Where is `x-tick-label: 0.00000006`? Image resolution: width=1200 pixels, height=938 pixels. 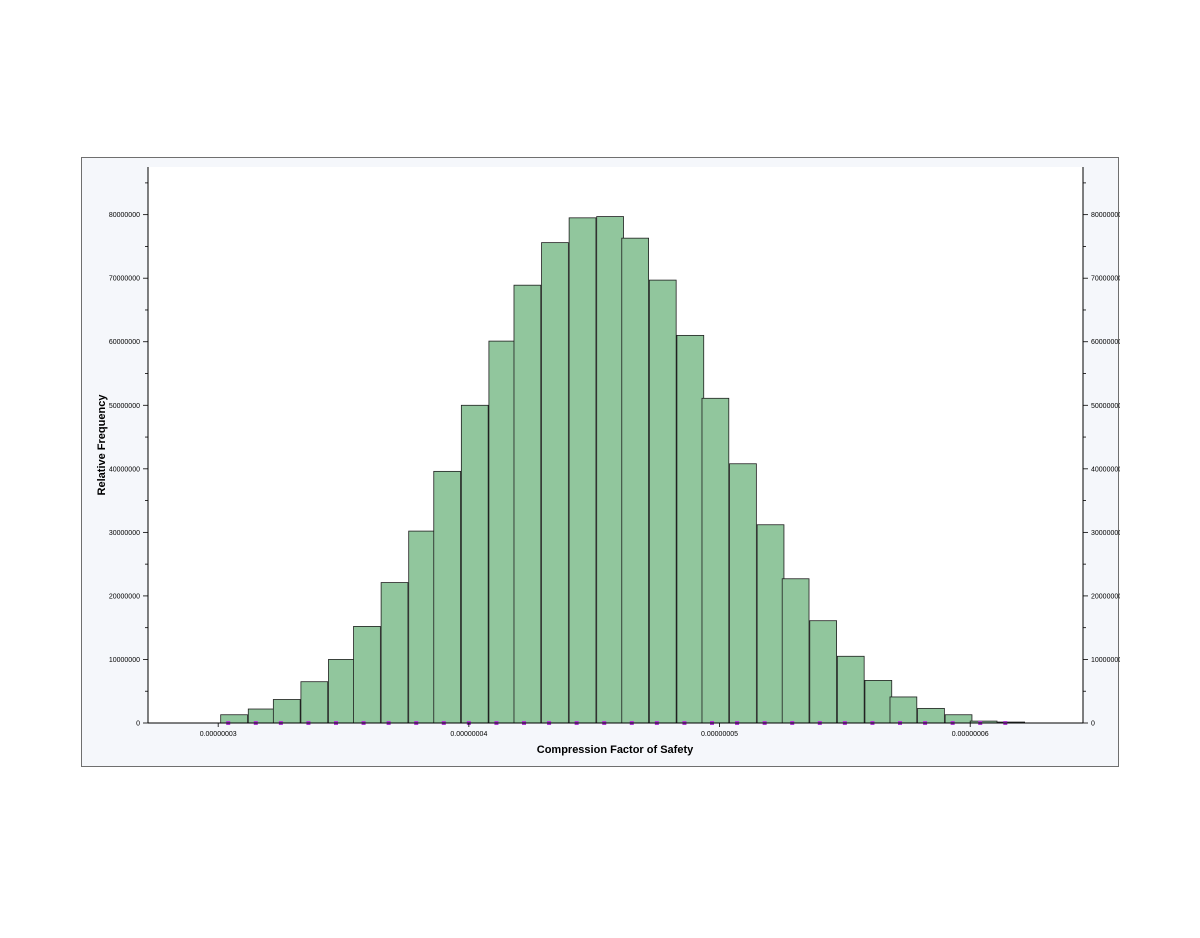
x-tick-label: 0.00000006 is located at coordinates (970, 734).